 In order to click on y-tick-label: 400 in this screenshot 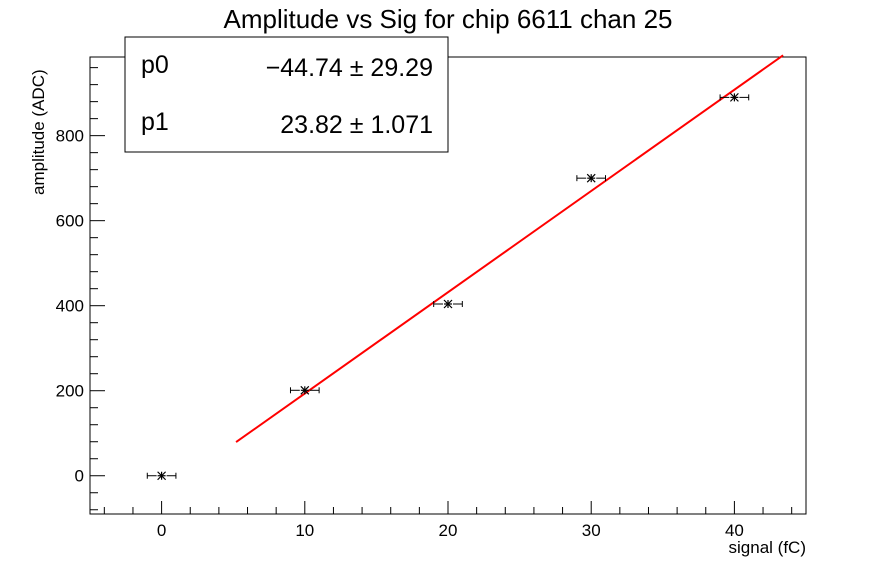, I will do `click(70, 306)`.